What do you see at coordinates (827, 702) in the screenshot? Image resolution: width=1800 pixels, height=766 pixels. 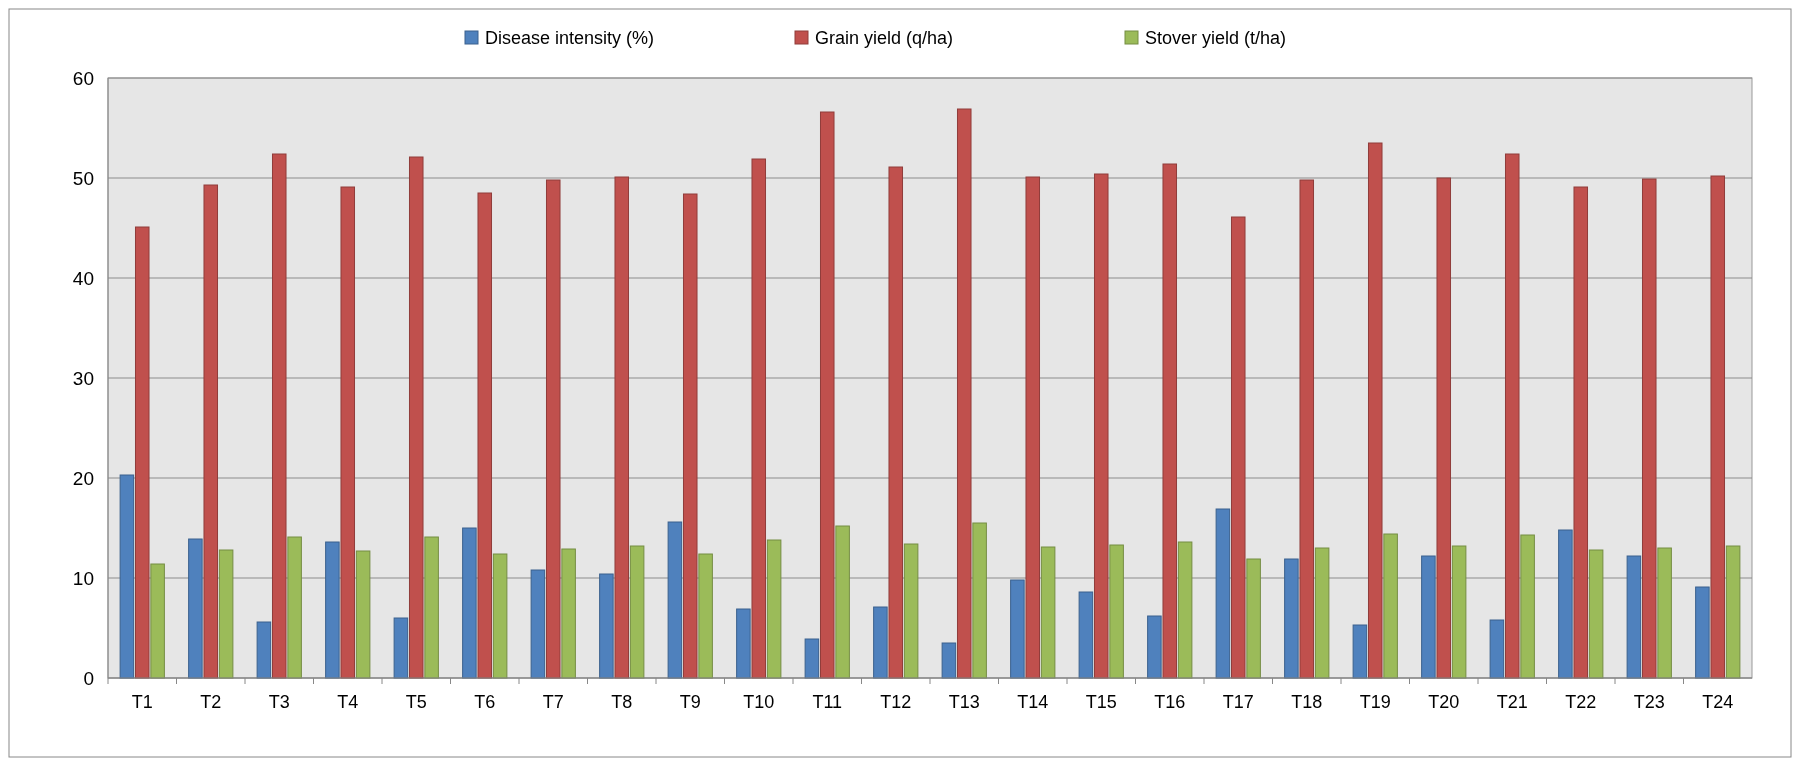 I see `x-tick-label: T11` at bounding box center [827, 702].